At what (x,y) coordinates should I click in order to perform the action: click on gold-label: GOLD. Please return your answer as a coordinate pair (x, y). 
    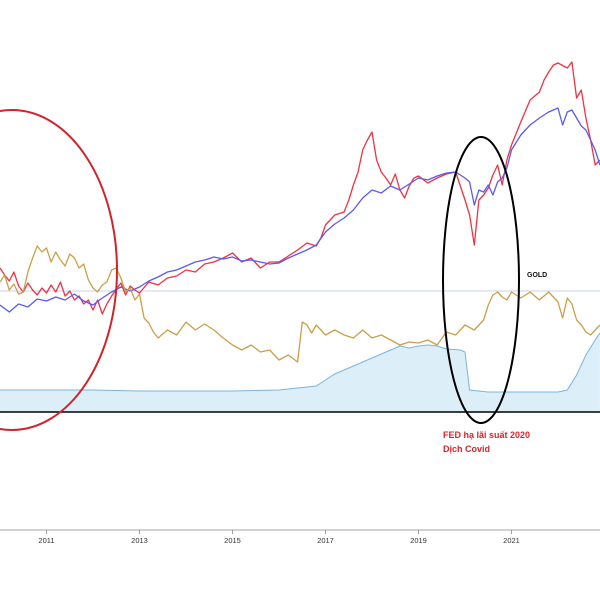
    Looking at the image, I should click on (537, 275).